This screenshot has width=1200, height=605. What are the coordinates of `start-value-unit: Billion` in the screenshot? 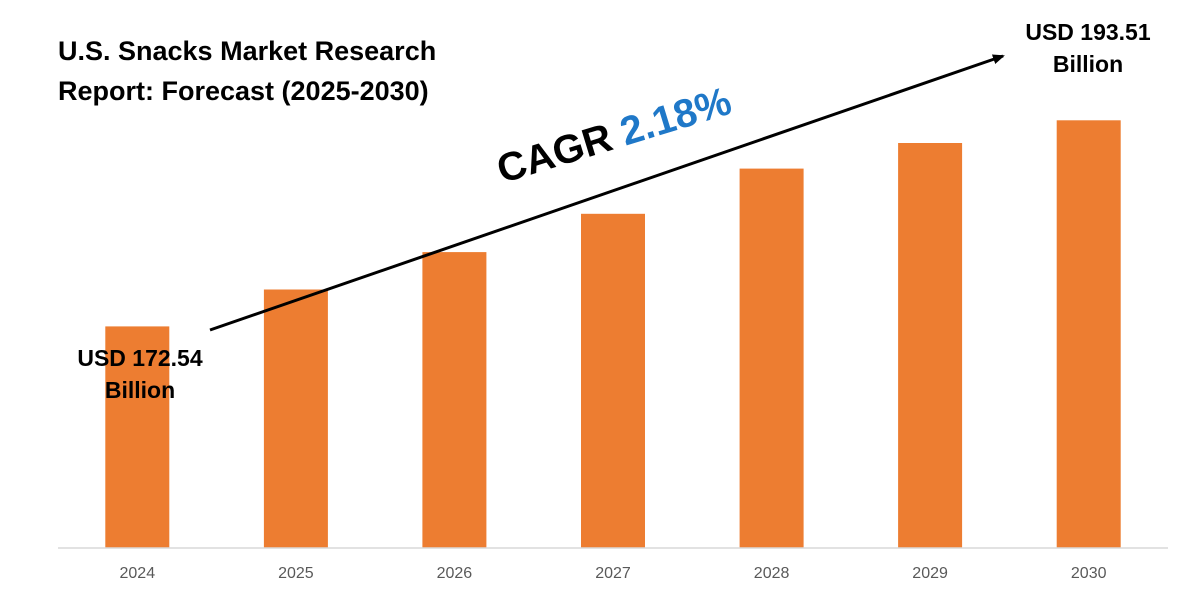 It's located at (140, 390).